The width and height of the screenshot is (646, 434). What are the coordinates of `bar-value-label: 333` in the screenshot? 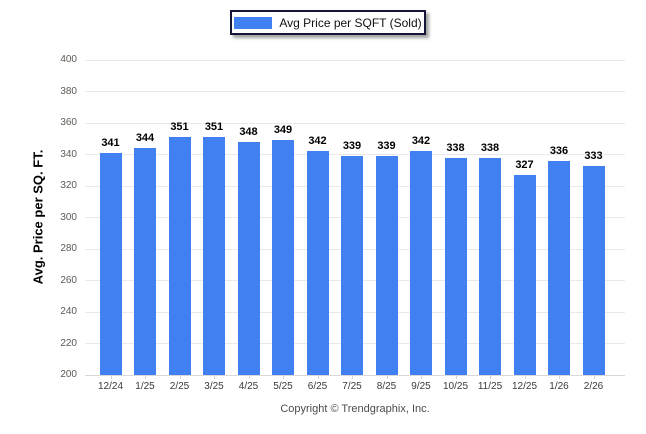 It's located at (593, 155).